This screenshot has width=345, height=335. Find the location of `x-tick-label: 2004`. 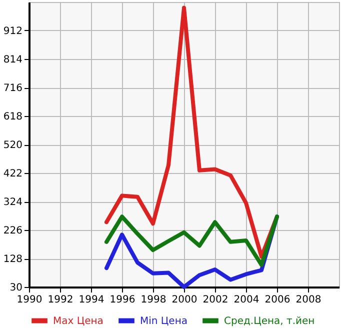

x-tick-label: 2004 is located at coordinates (247, 300).